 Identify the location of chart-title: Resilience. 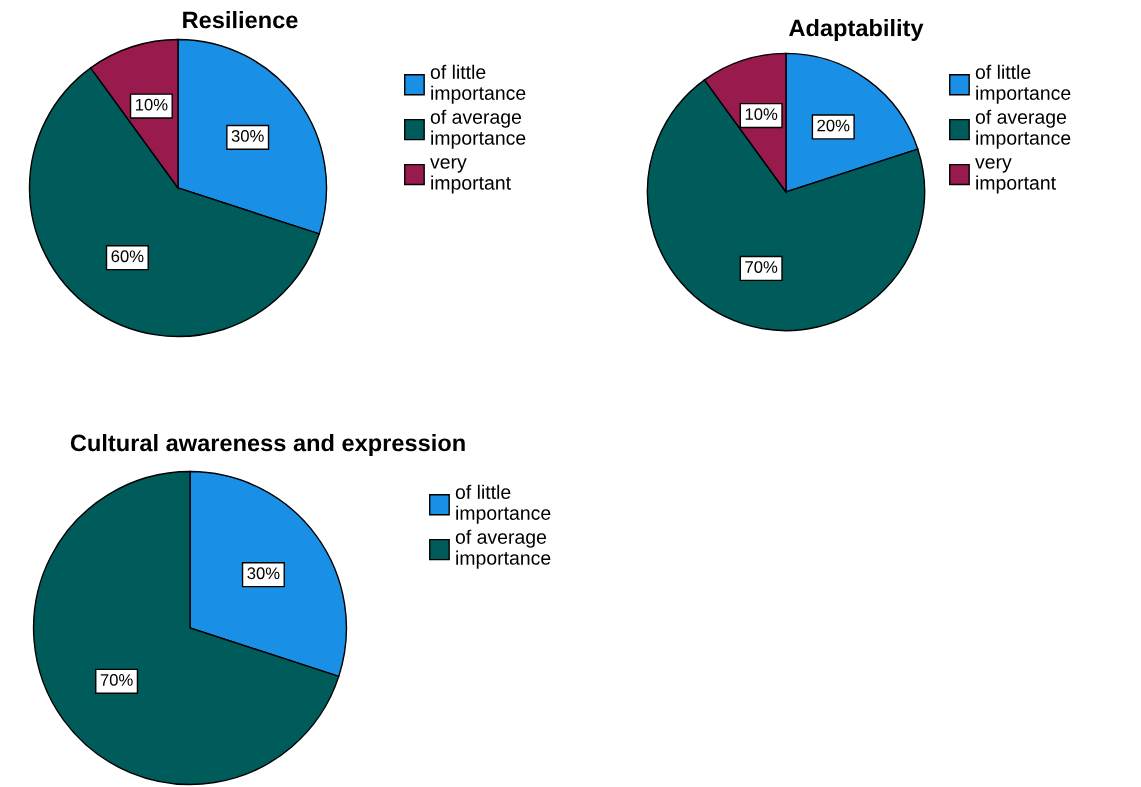
(240, 20).